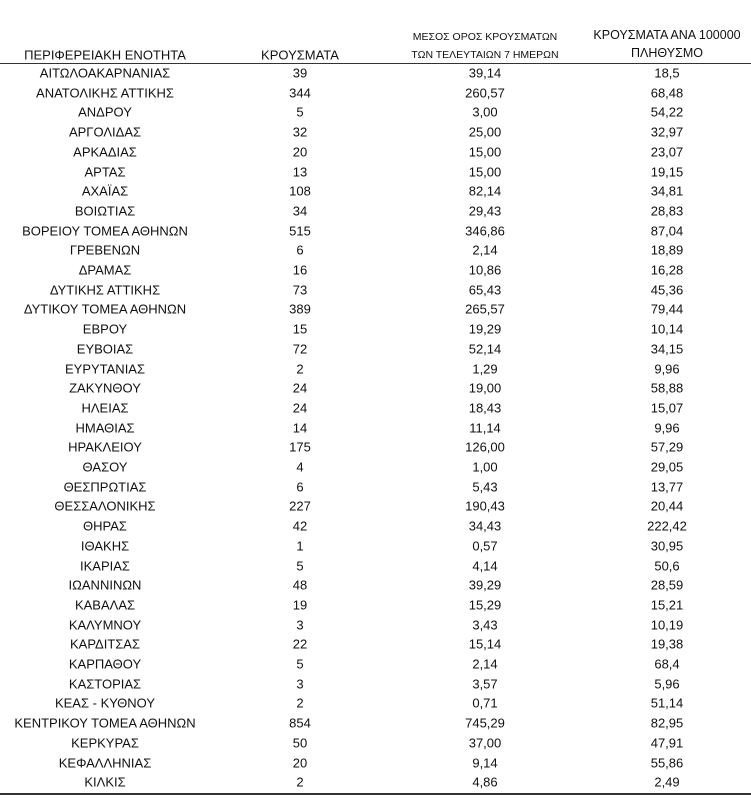 This screenshot has height=800, width=751. What do you see at coordinates (667, 34) in the screenshot?
I see `column-header: ΚΡΟΥΣΜΑΤΑ ΑΝΑ 100000` at bounding box center [667, 34].